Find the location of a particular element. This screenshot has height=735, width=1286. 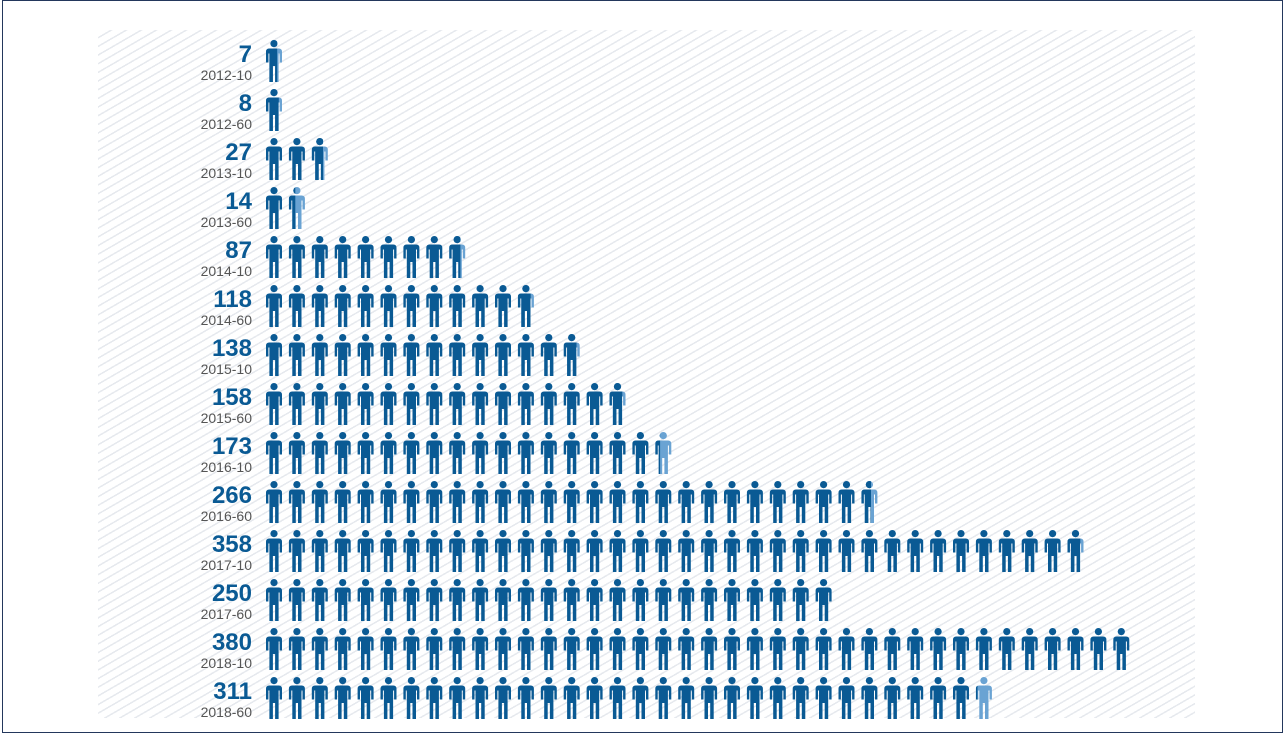

value-label: 380 is located at coordinates (232, 642).